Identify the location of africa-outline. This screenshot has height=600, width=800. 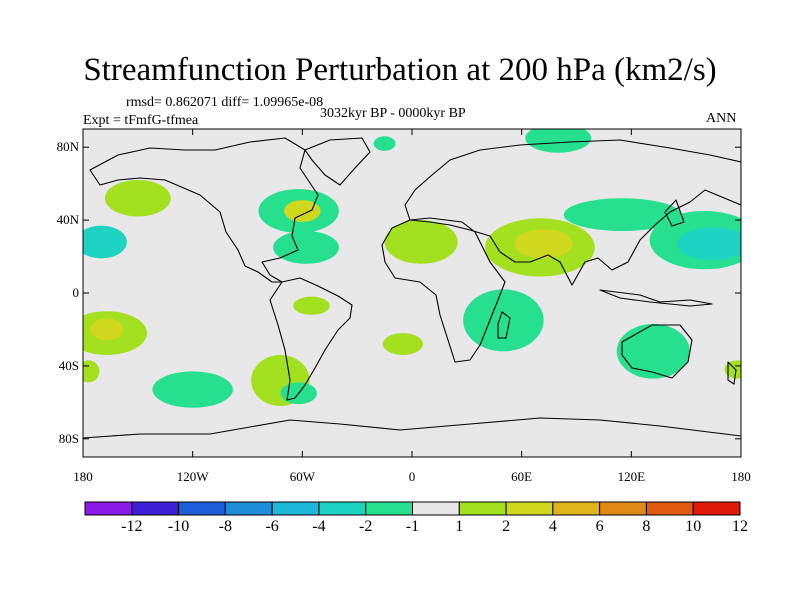
(443, 290).